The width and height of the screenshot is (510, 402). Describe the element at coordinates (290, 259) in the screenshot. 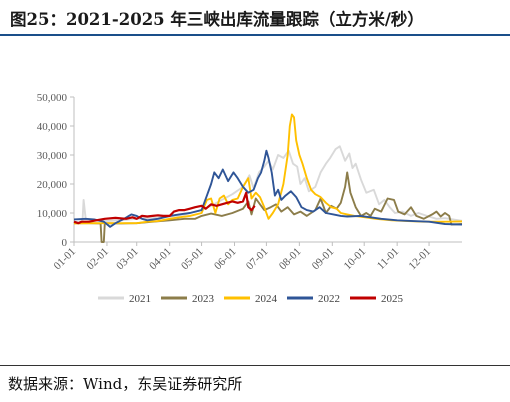

I see `x-tick-label: 08-01` at that location.